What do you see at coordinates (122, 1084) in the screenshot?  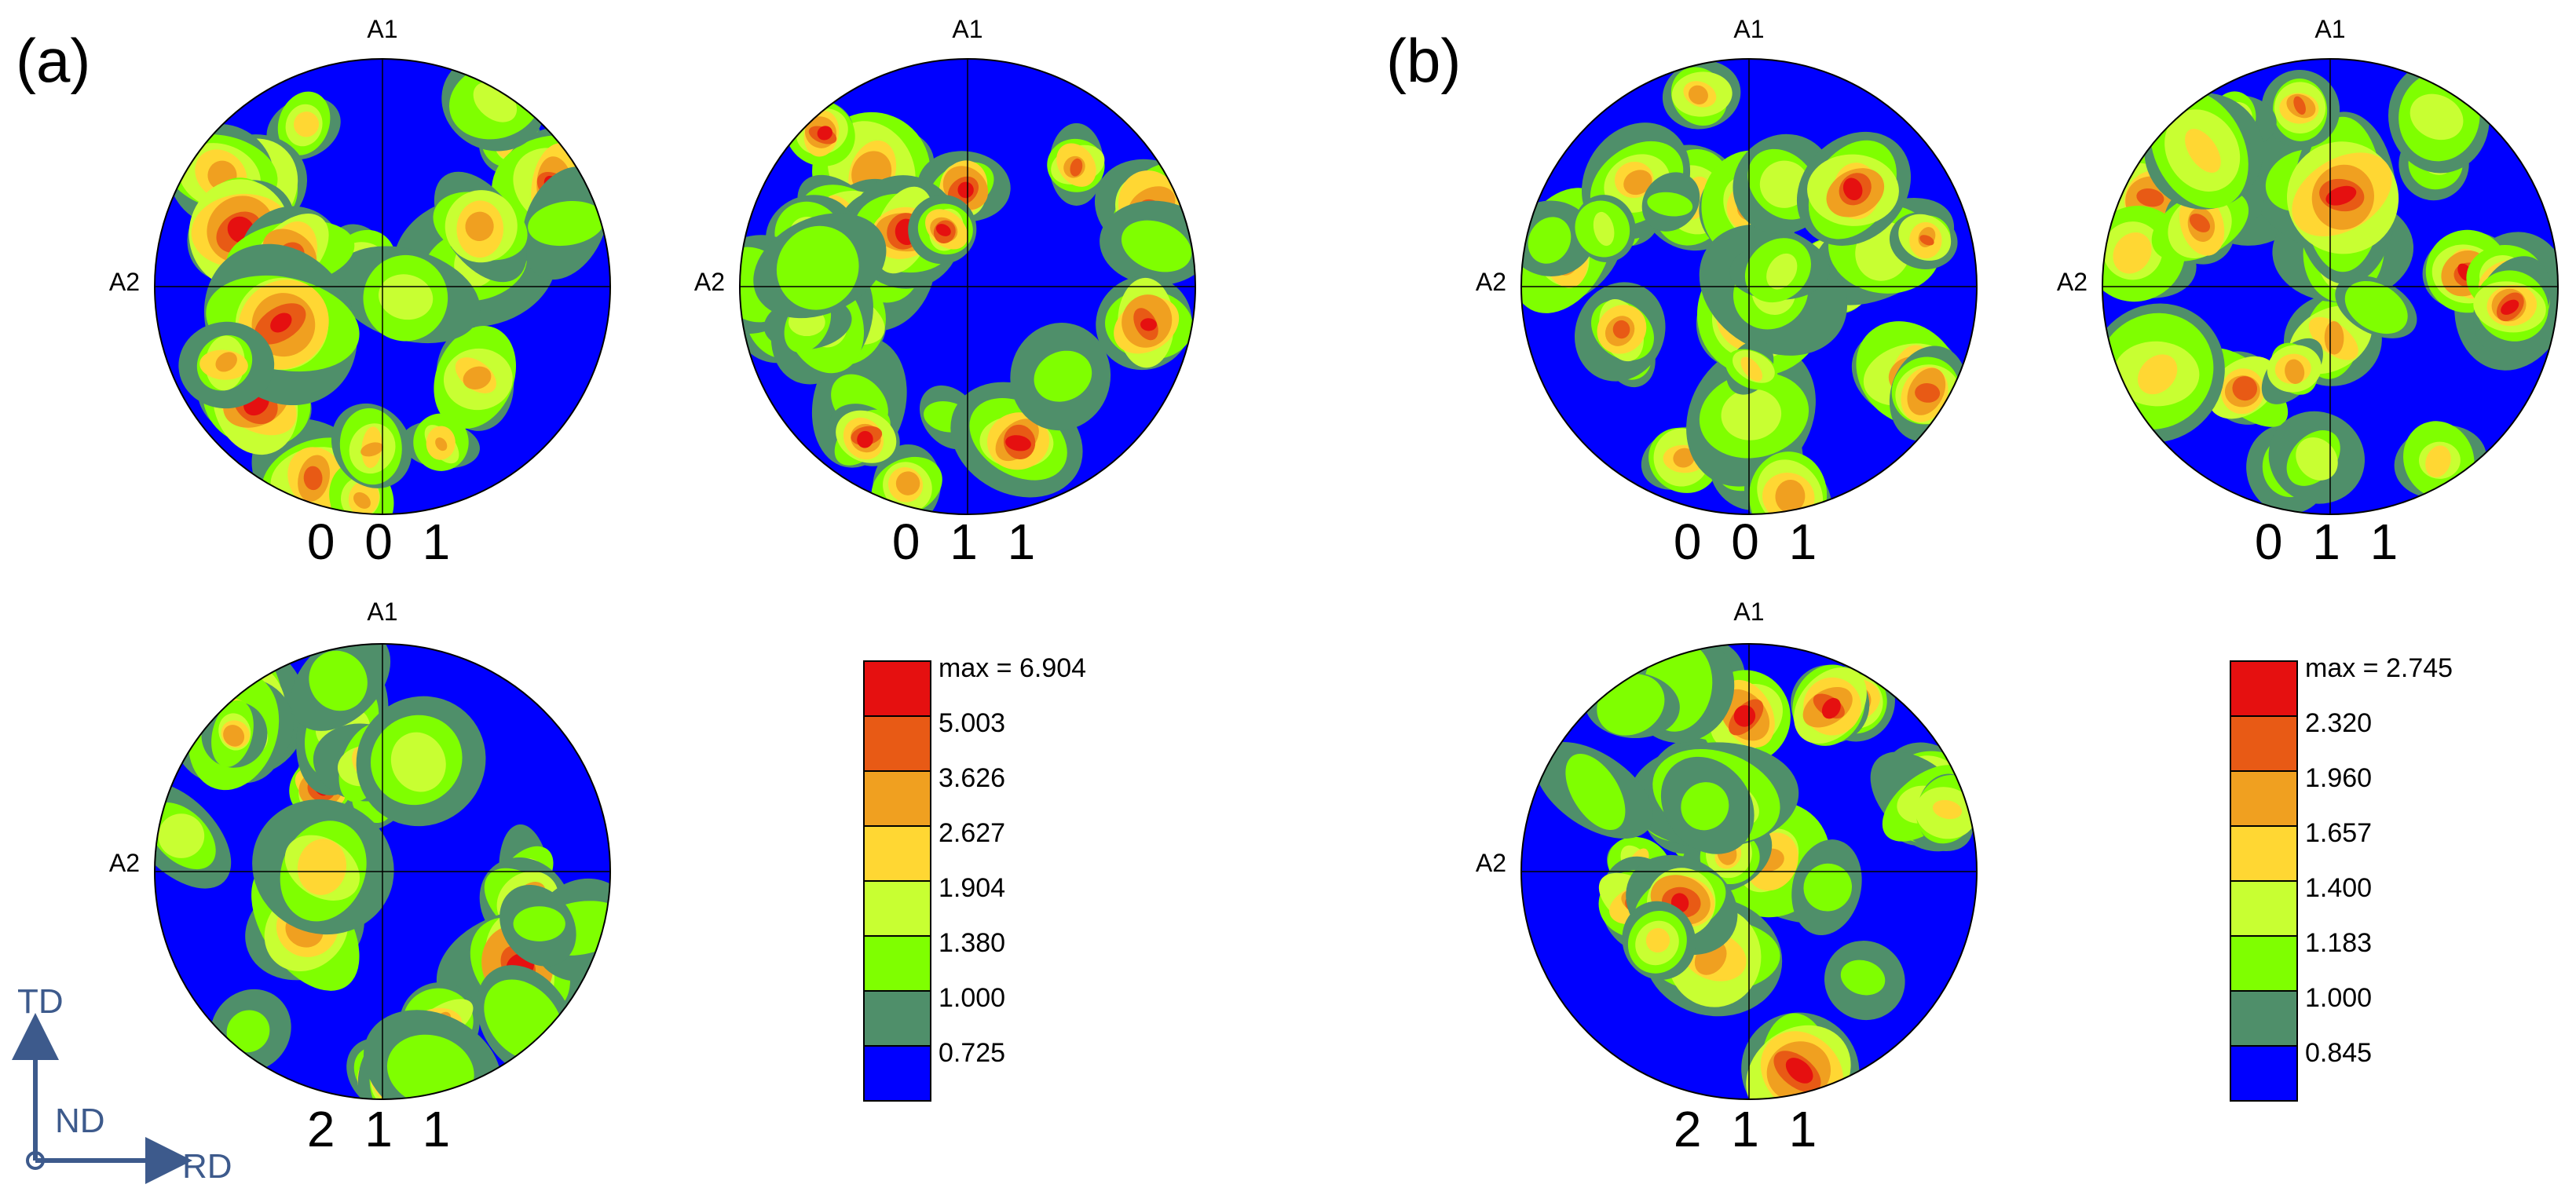 I see `sample-direction-triad: TD ND RD` at bounding box center [122, 1084].